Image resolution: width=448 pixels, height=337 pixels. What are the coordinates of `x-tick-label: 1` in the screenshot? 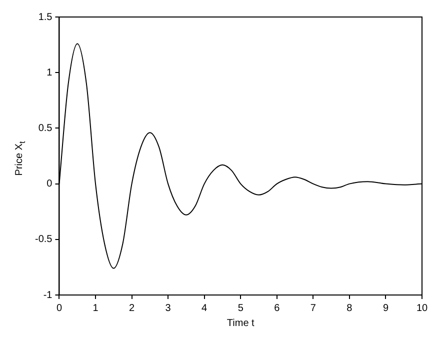 It's located at (95, 308).